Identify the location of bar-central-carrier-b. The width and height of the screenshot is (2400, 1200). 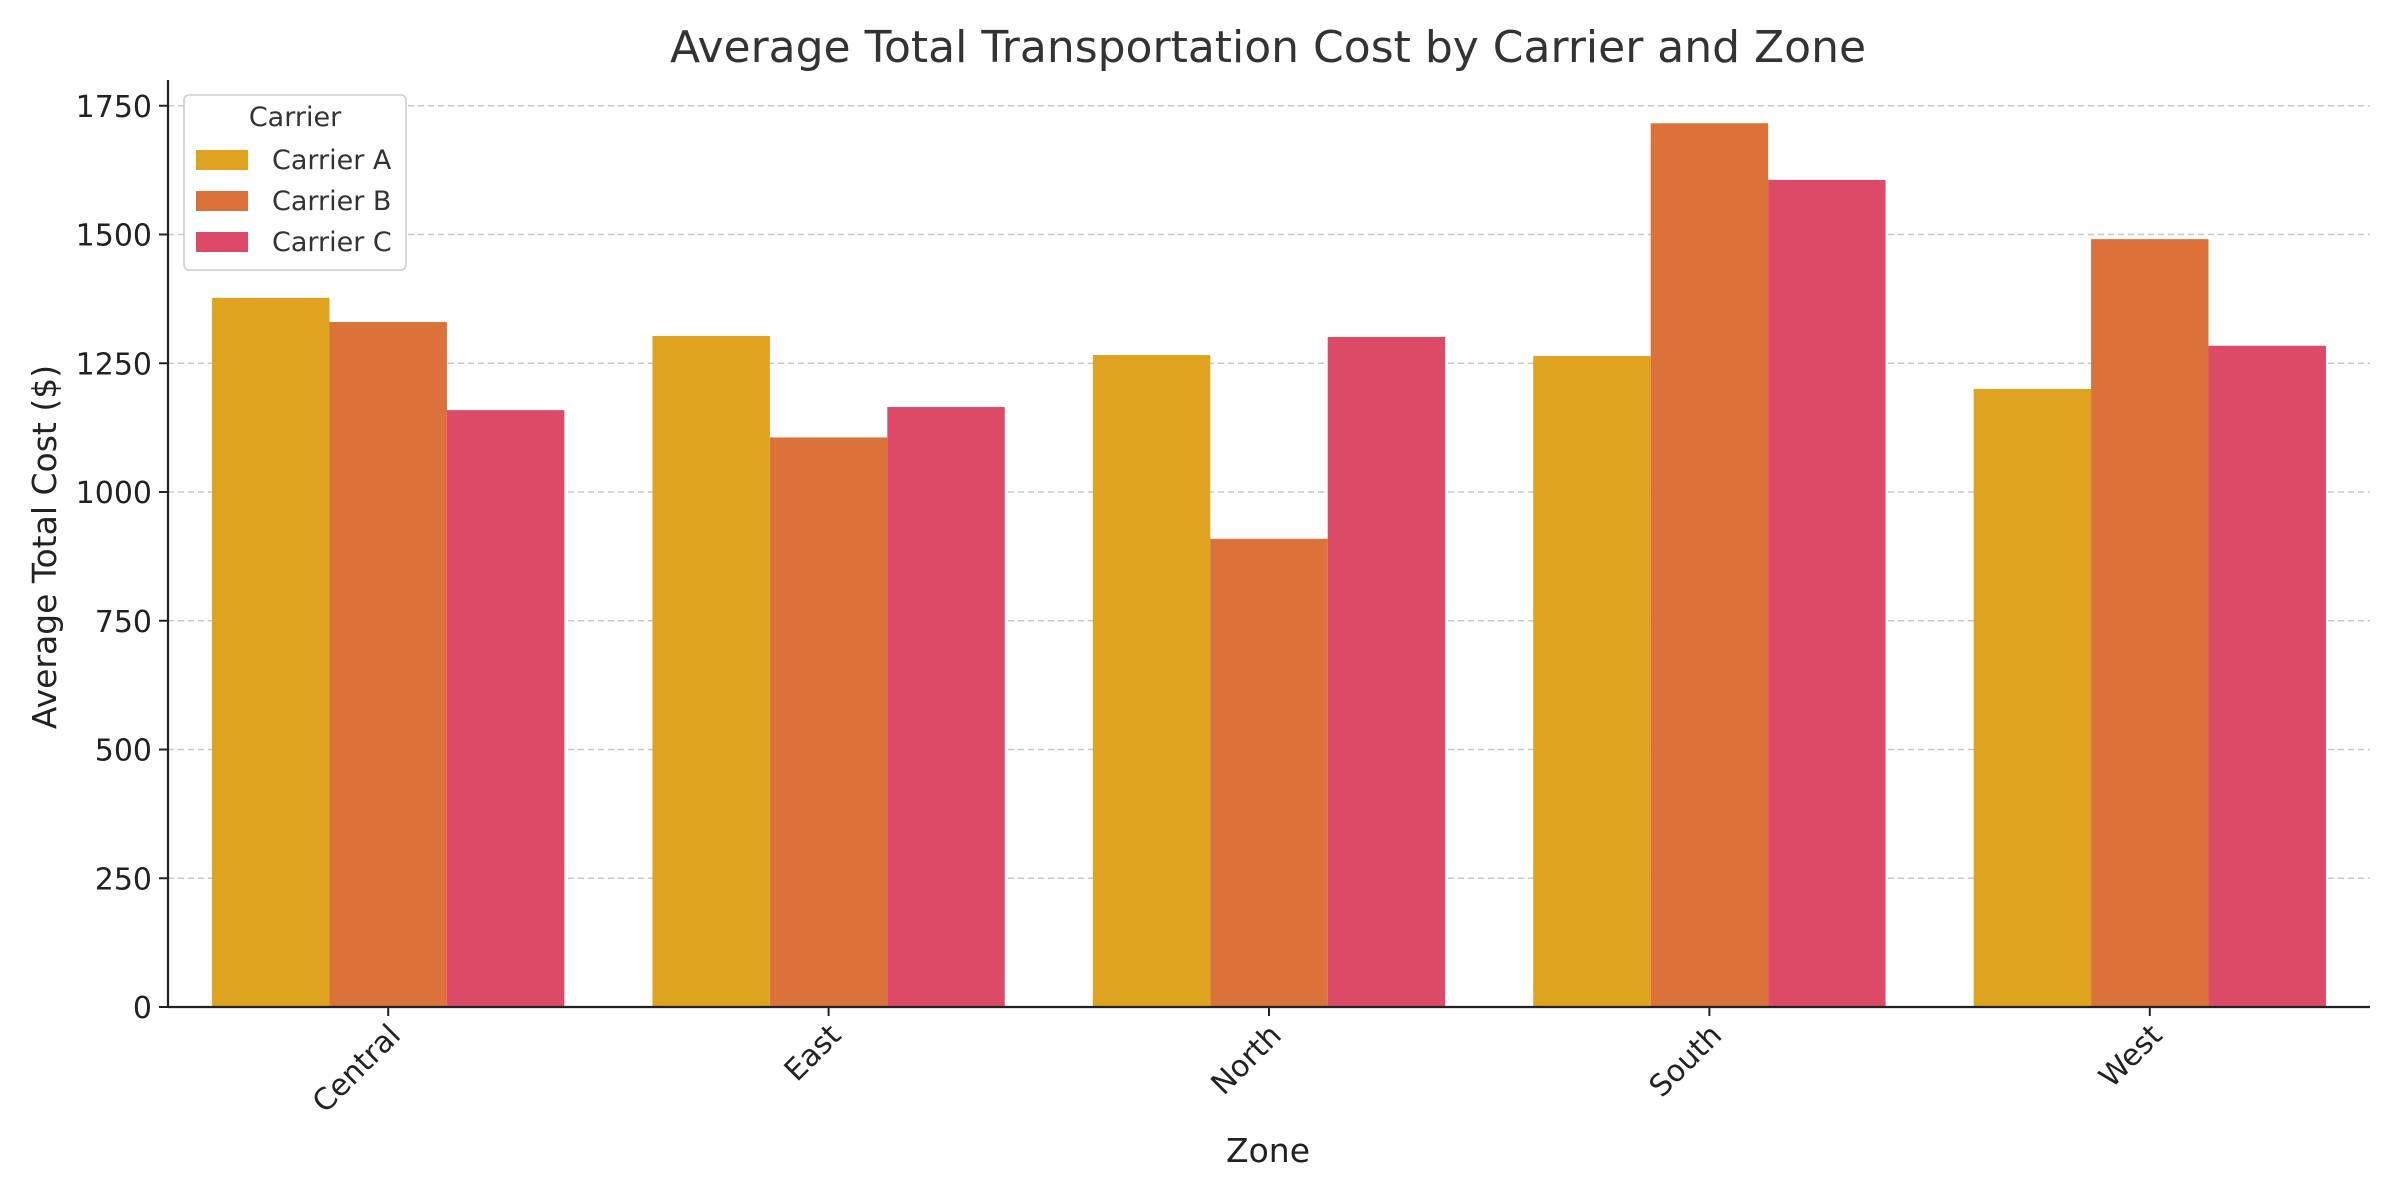
(388, 664).